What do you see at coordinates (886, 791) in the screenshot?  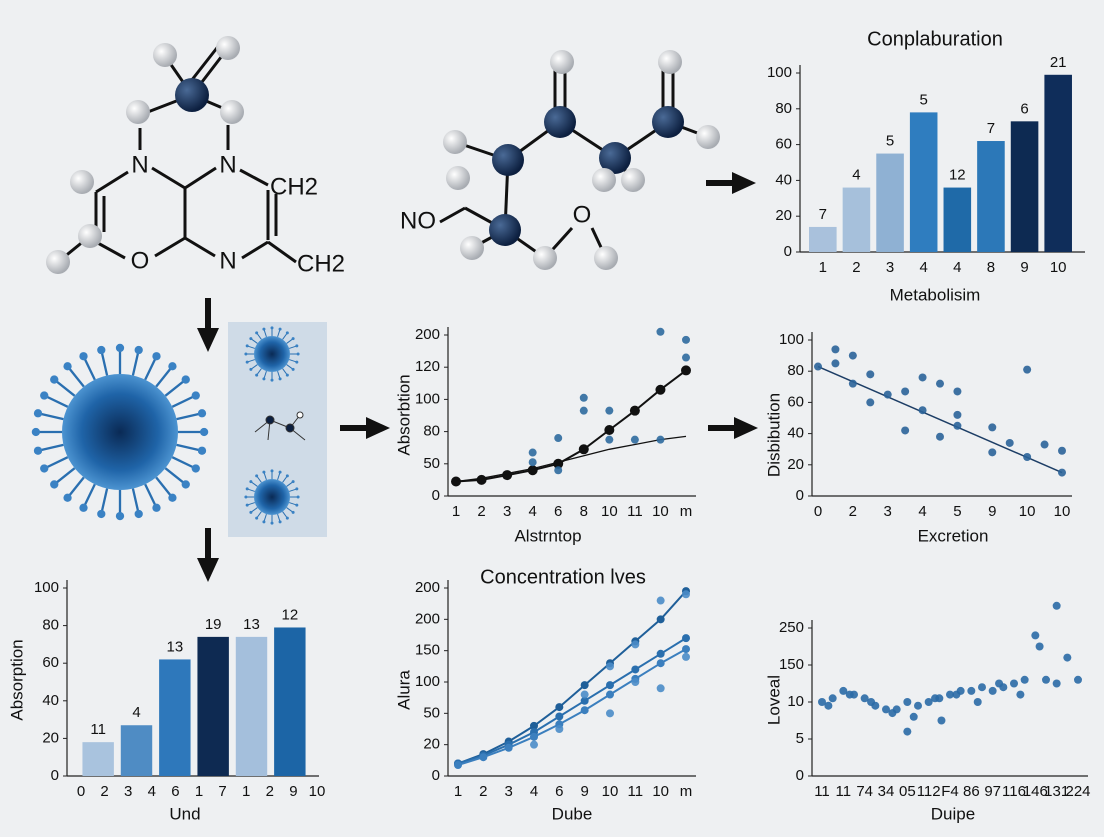 I see `x-tick-label: 34` at bounding box center [886, 791].